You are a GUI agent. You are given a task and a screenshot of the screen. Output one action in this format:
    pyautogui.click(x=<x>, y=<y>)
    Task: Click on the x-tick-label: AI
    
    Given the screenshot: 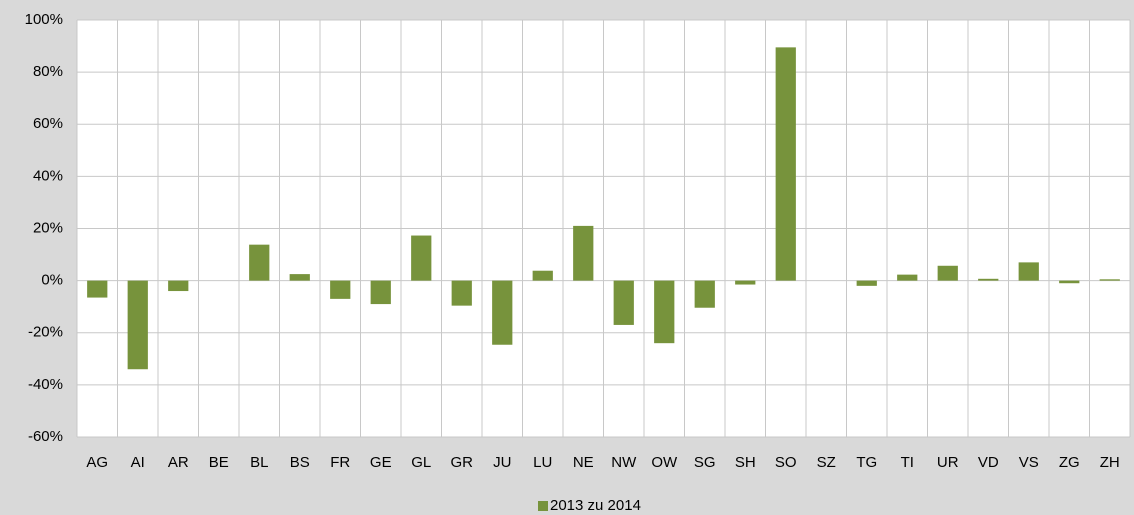 What is the action you would take?
    pyautogui.click(x=138, y=462)
    